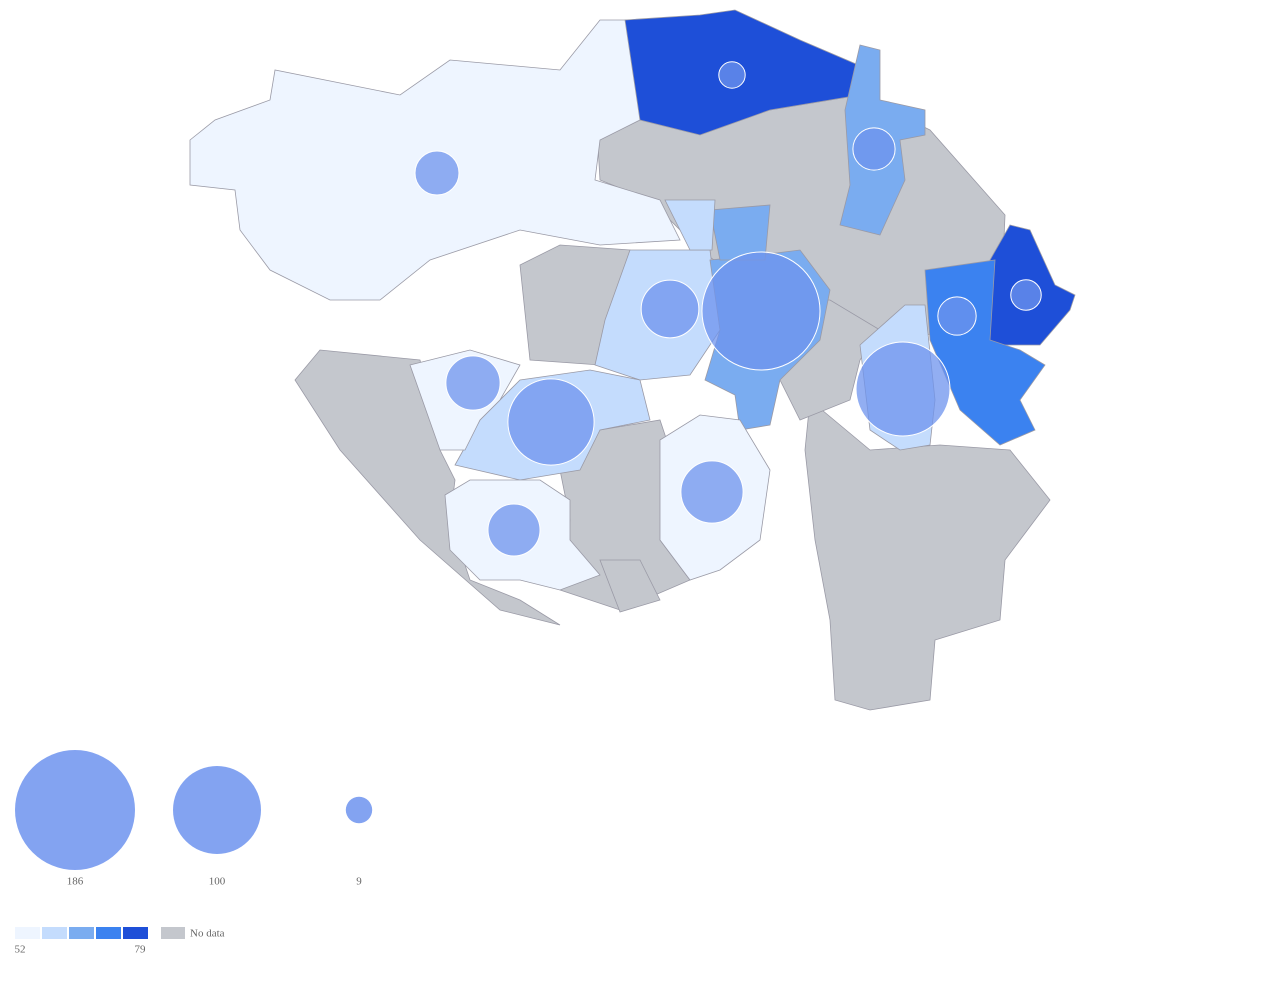 The image size is (1267, 1000). Describe the element at coordinates (173, 933) in the screenshot. I see `nodata-swatch` at that location.